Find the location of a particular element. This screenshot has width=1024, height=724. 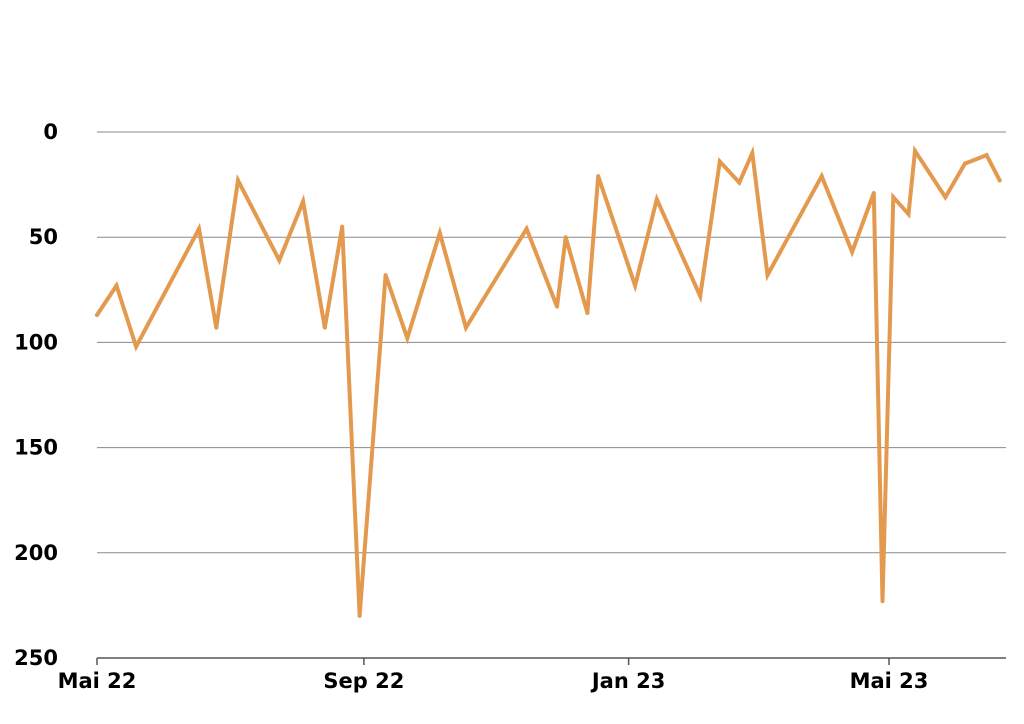

y-tick-label: 150 is located at coordinates (36, 448).